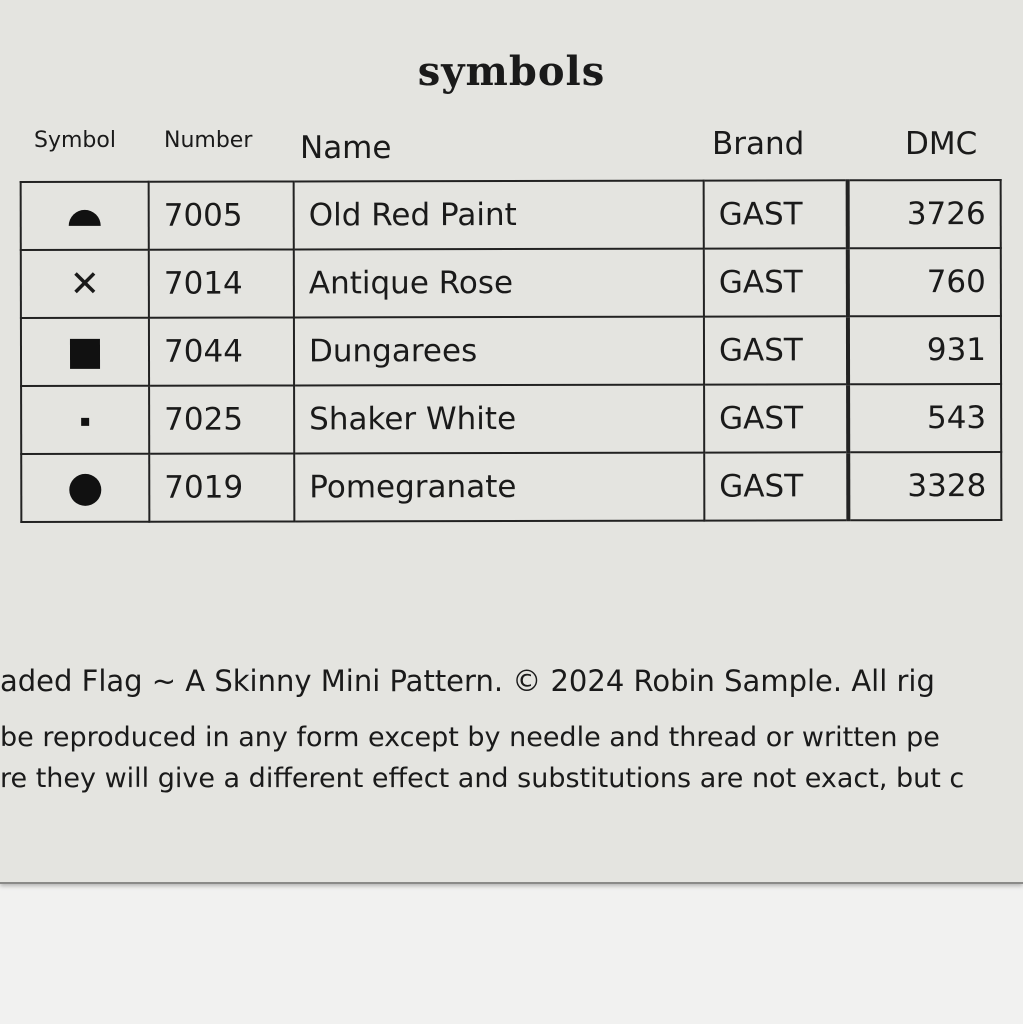 The width and height of the screenshot is (1023, 1024). I want to click on number-cell: 7005, so click(221, 215).